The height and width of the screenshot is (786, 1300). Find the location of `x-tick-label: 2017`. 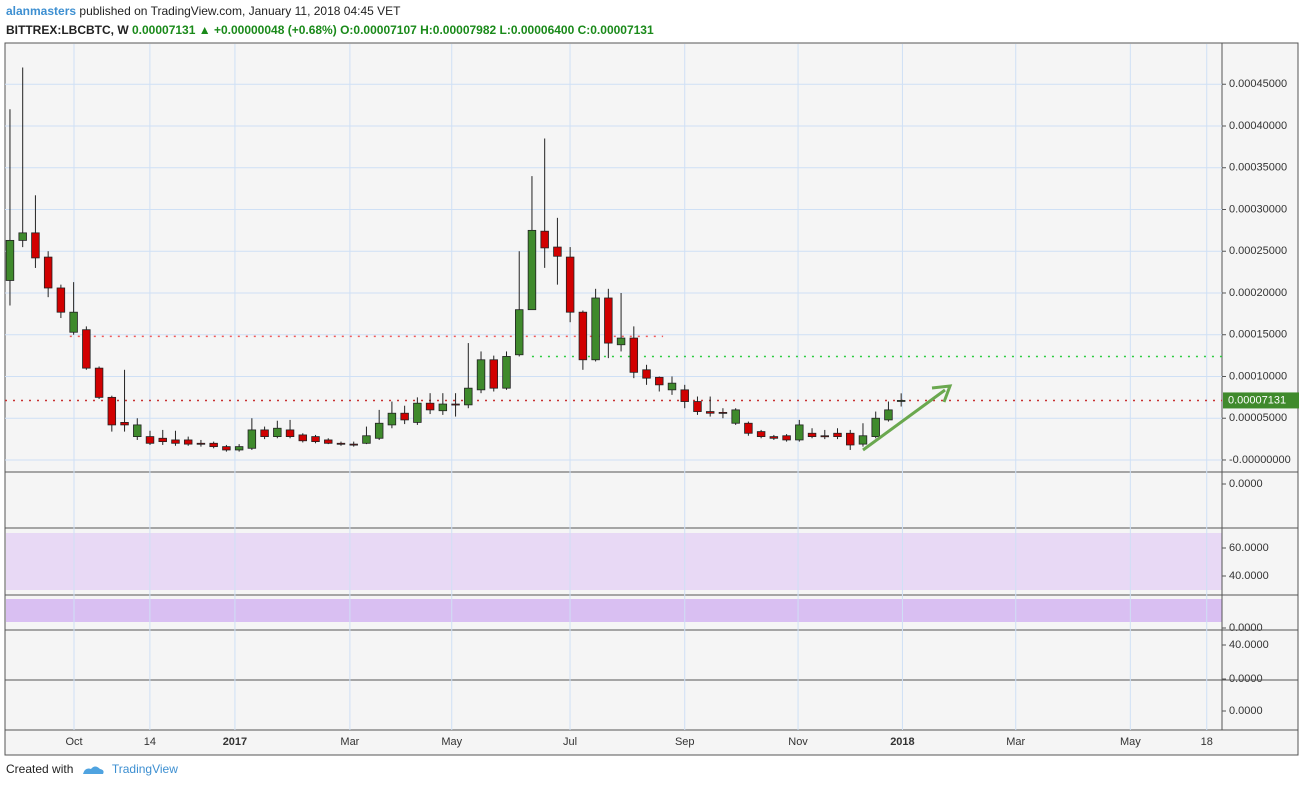

x-tick-label: 2017 is located at coordinates (235, 742).